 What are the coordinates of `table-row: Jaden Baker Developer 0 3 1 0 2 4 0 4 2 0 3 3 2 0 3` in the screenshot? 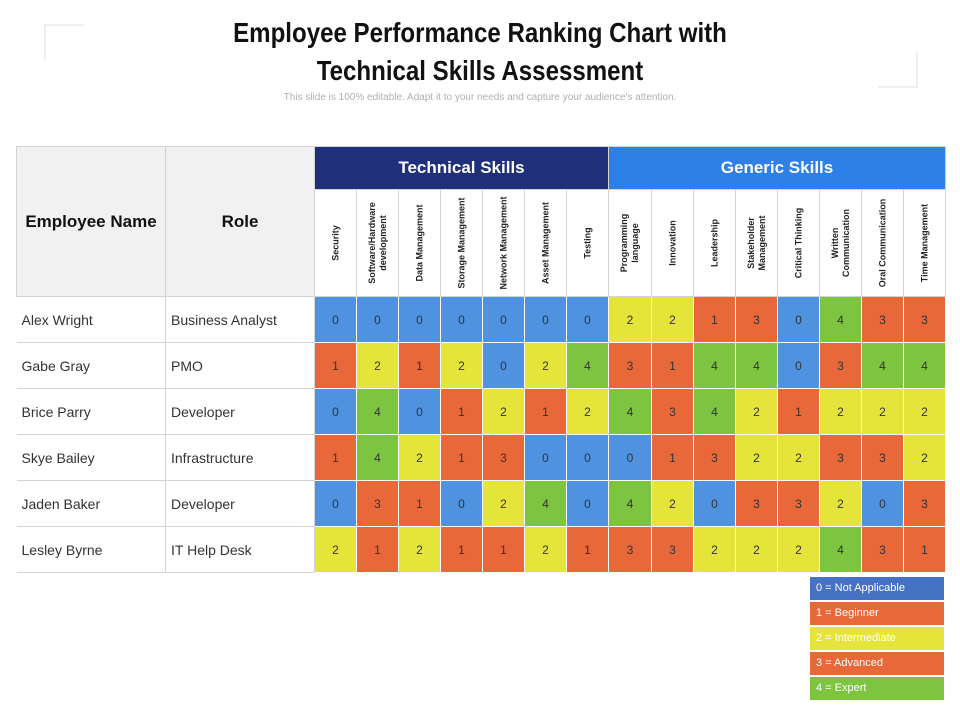 It's located at (481, 503).